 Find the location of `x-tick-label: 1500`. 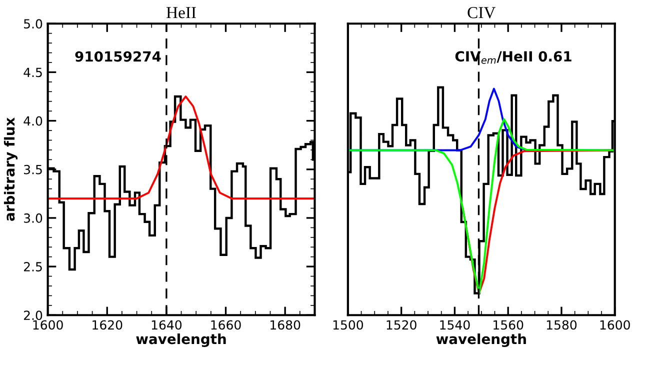

x-tick-label: 1500 is located at coordinates (348, 325).